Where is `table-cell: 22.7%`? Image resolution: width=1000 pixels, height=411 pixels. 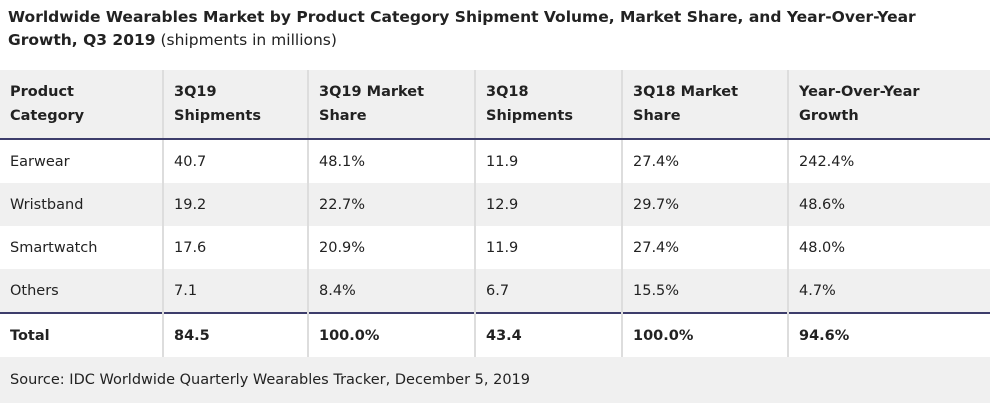 table-cell: 22.7% is located at coordinates (391, 204).